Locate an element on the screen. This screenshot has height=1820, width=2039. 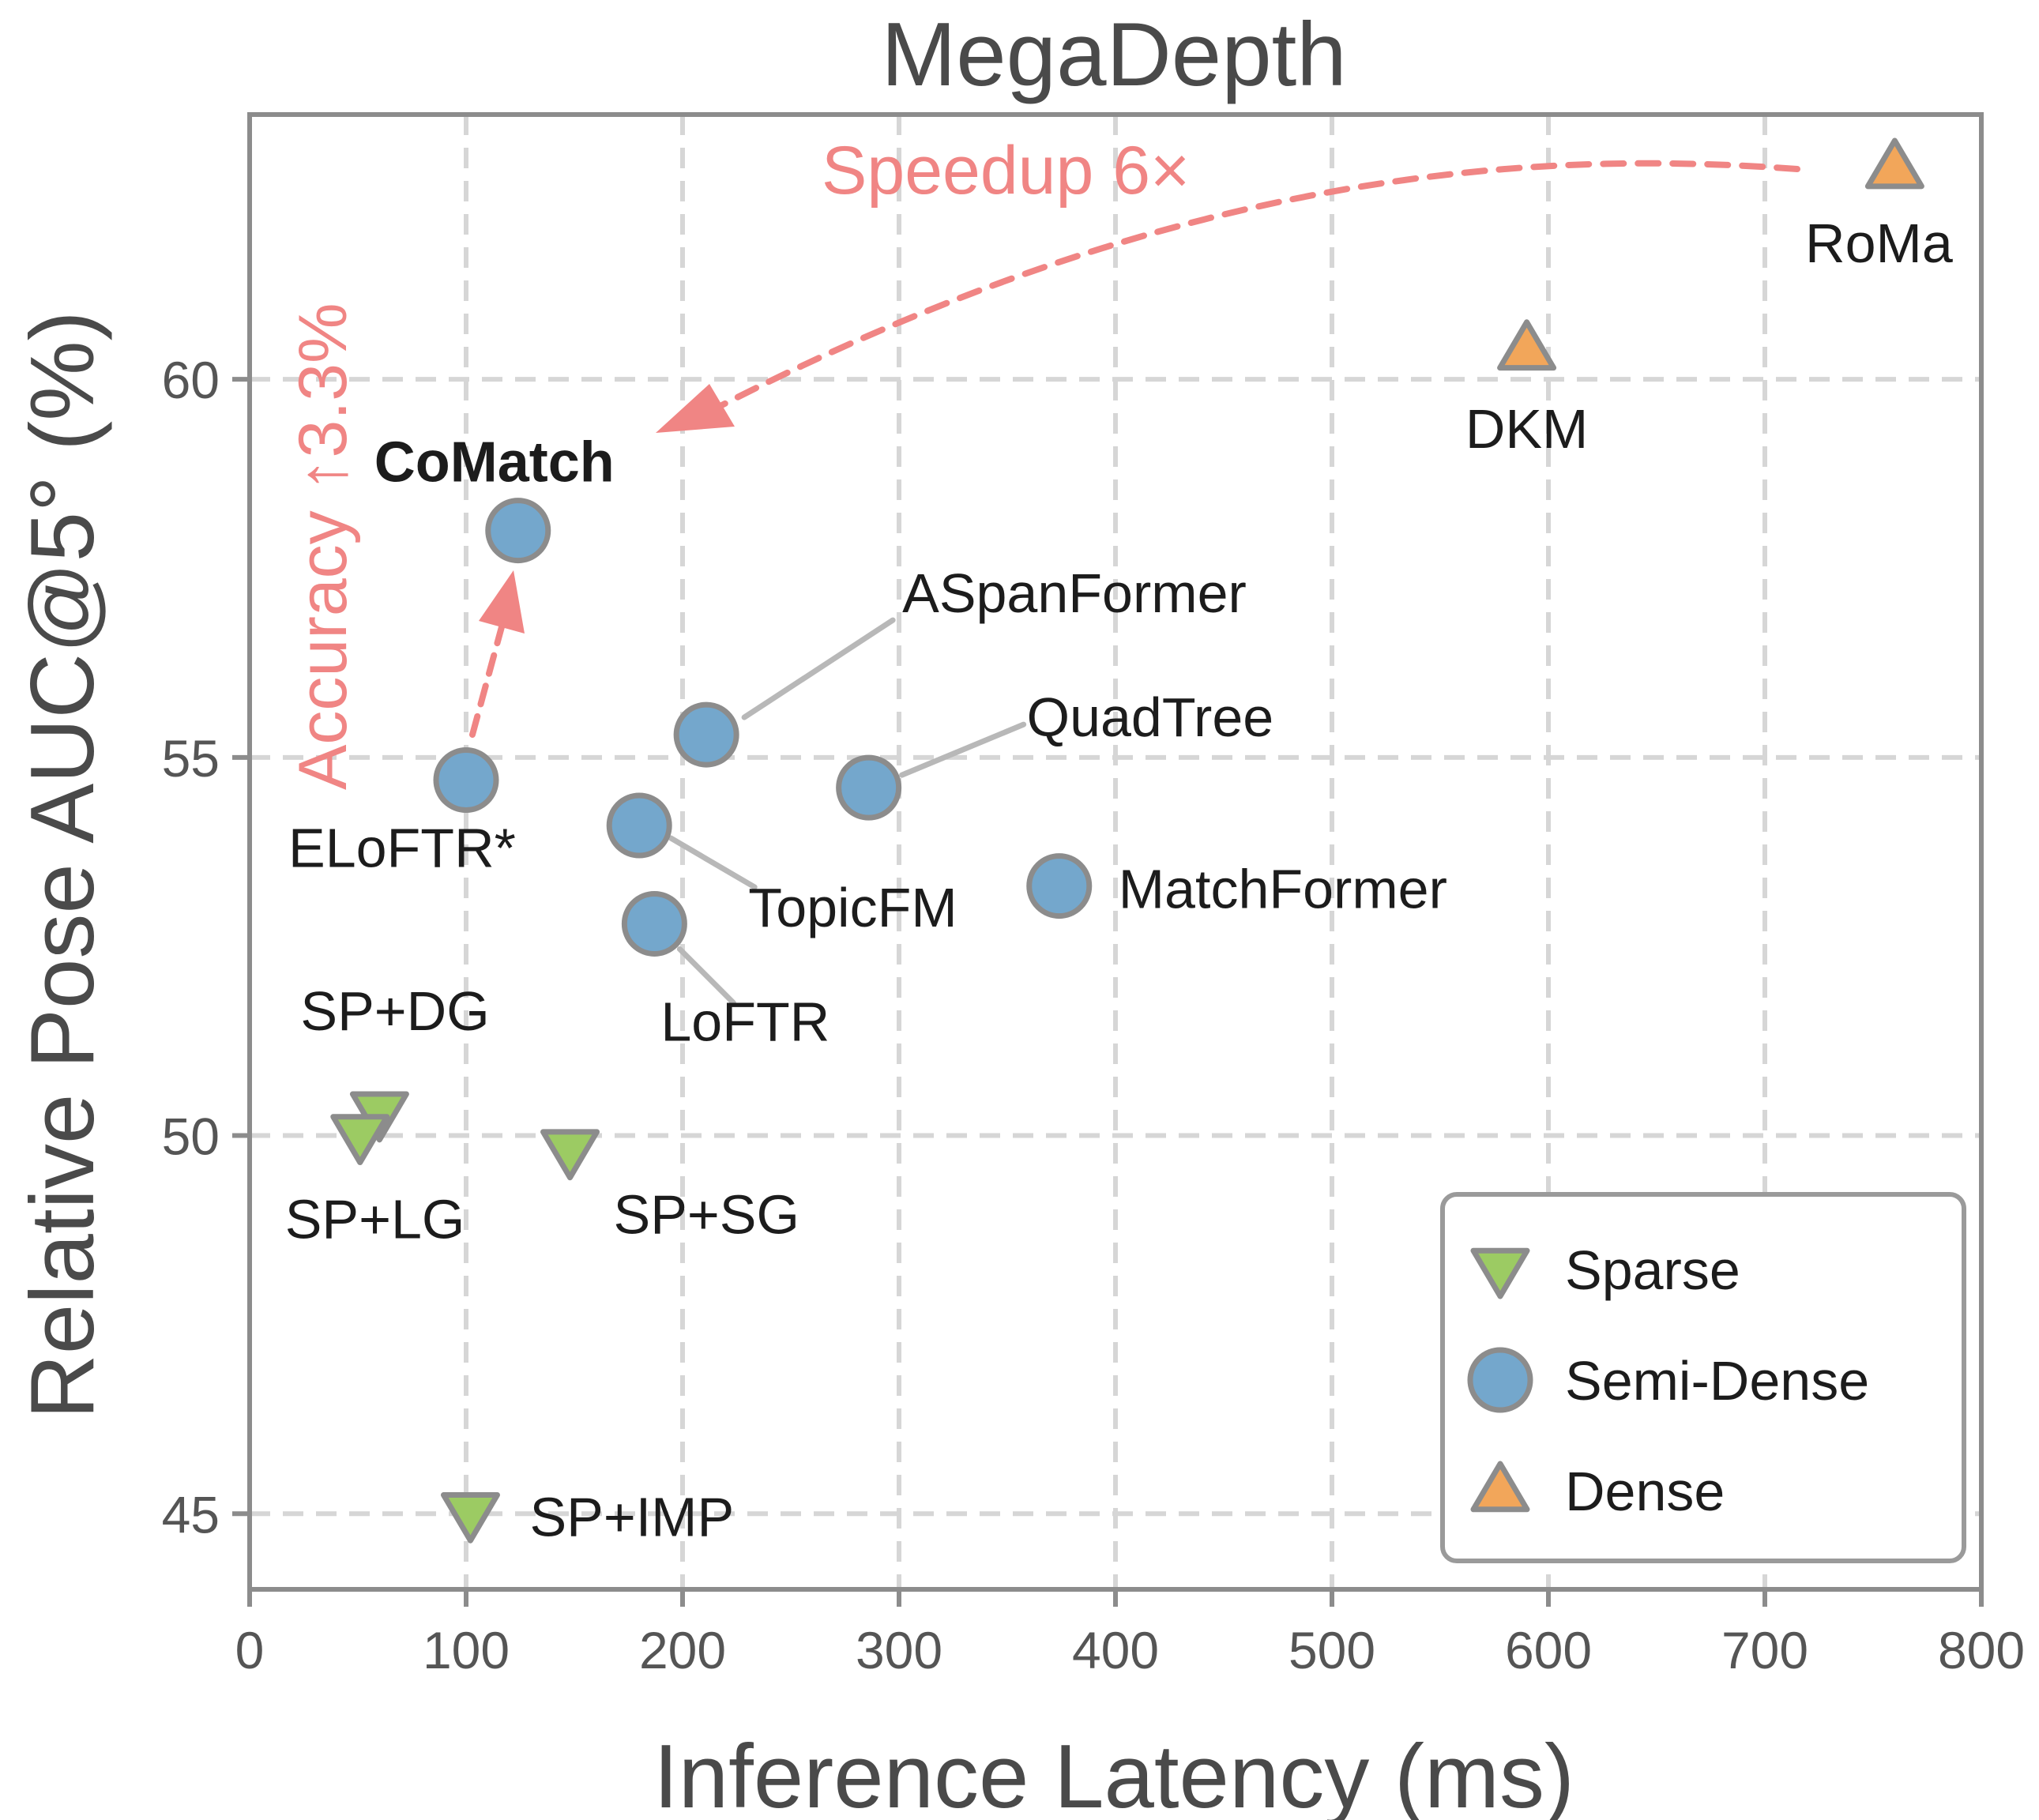
leader-line-aspanformer is located at coordinates (819, 668).